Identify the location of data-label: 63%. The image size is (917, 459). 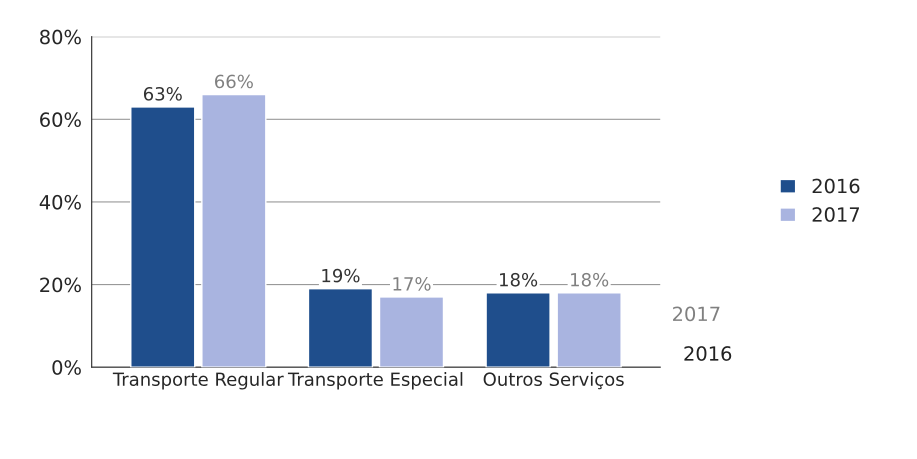
(163, 94).